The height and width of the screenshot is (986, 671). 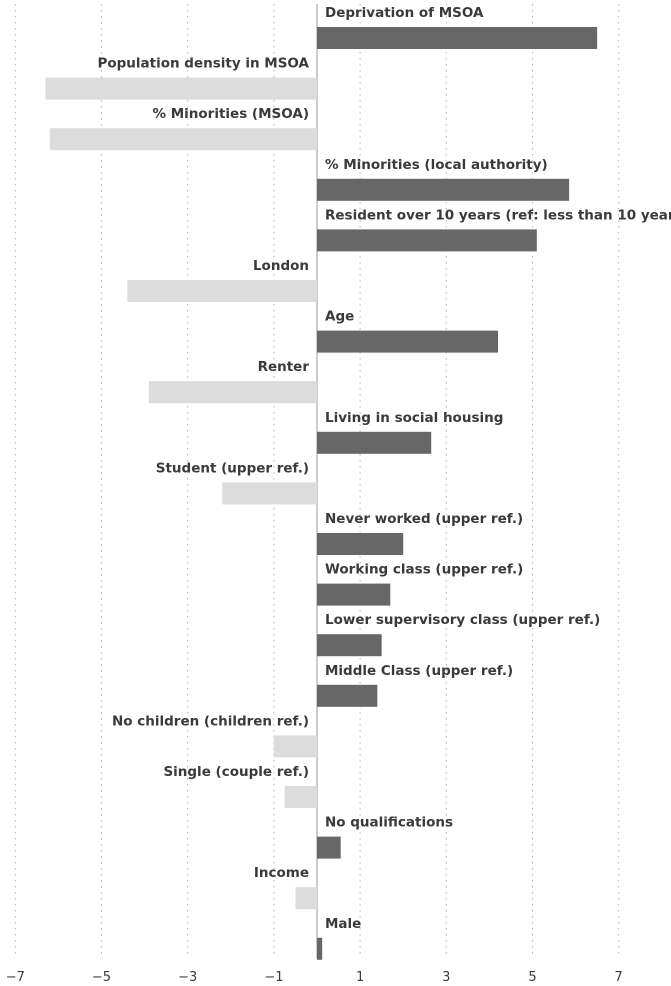 I want to click on x-tick-label: −1, so click(x=273, y=977).